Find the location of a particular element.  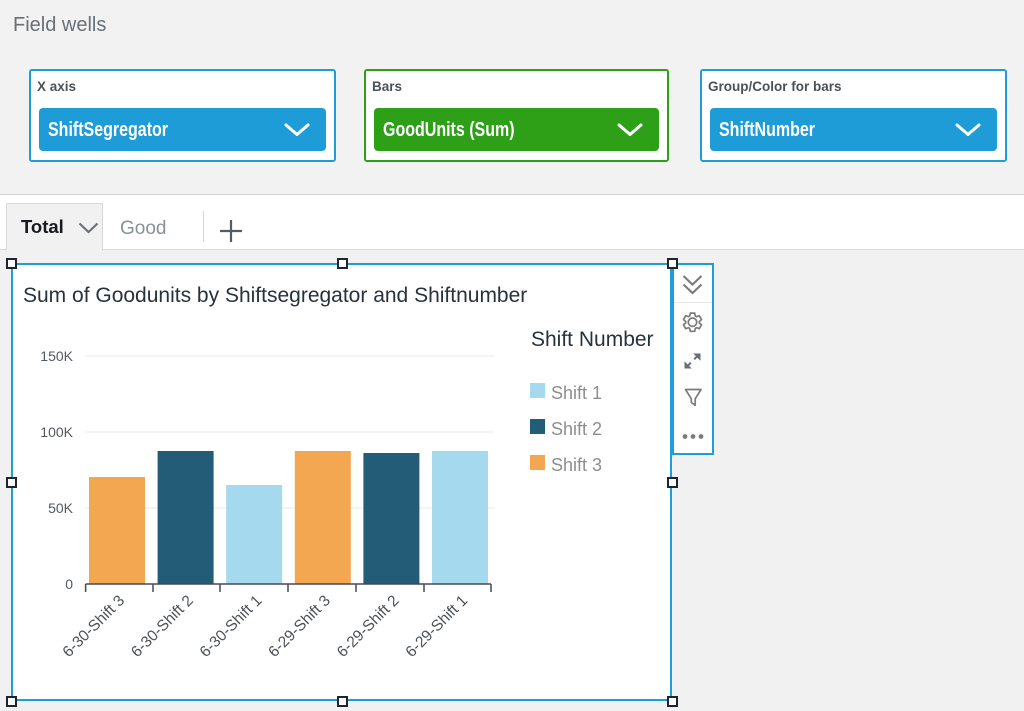

svg-text: 0 is located at coordinates (69, 584).